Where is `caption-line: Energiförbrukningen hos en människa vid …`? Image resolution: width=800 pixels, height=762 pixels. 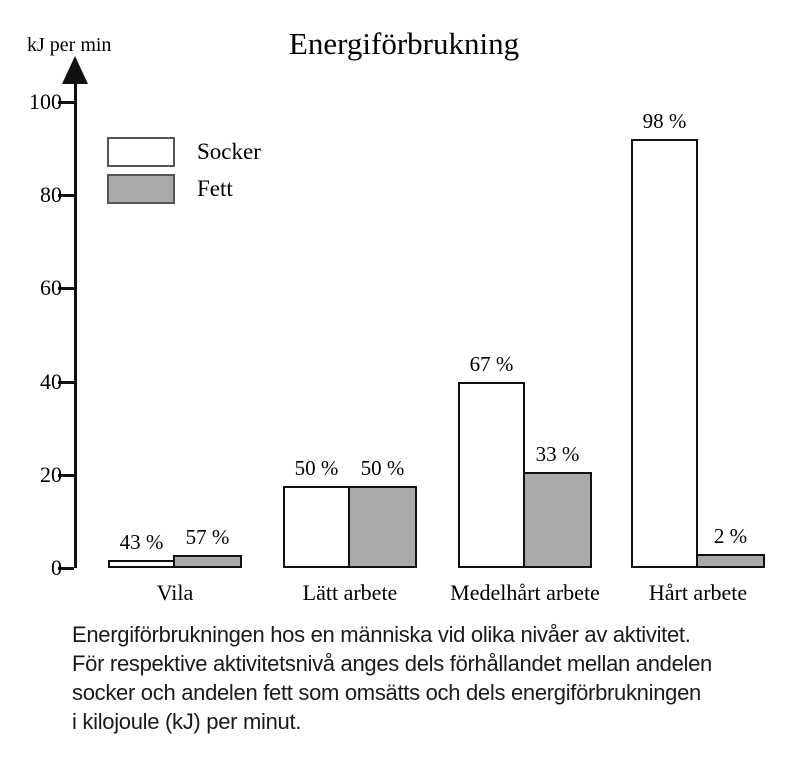 caption-line: Energiförbrukningen hos en människa vid … is located at coordinates (381, 634).